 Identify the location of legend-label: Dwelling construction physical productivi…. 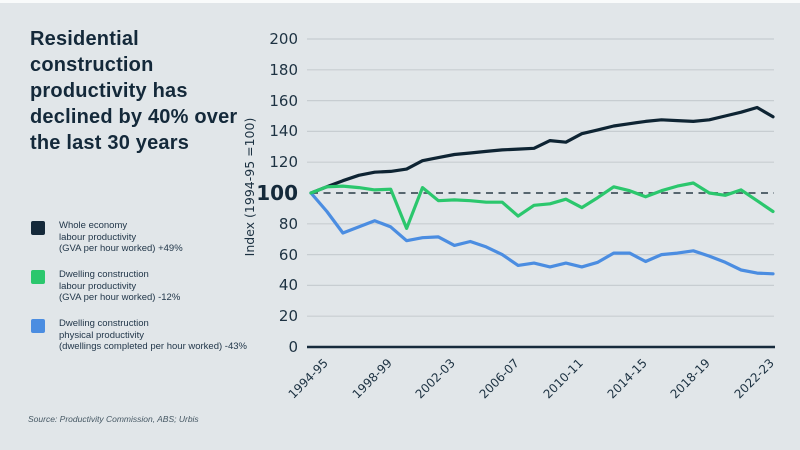
(171, 335).